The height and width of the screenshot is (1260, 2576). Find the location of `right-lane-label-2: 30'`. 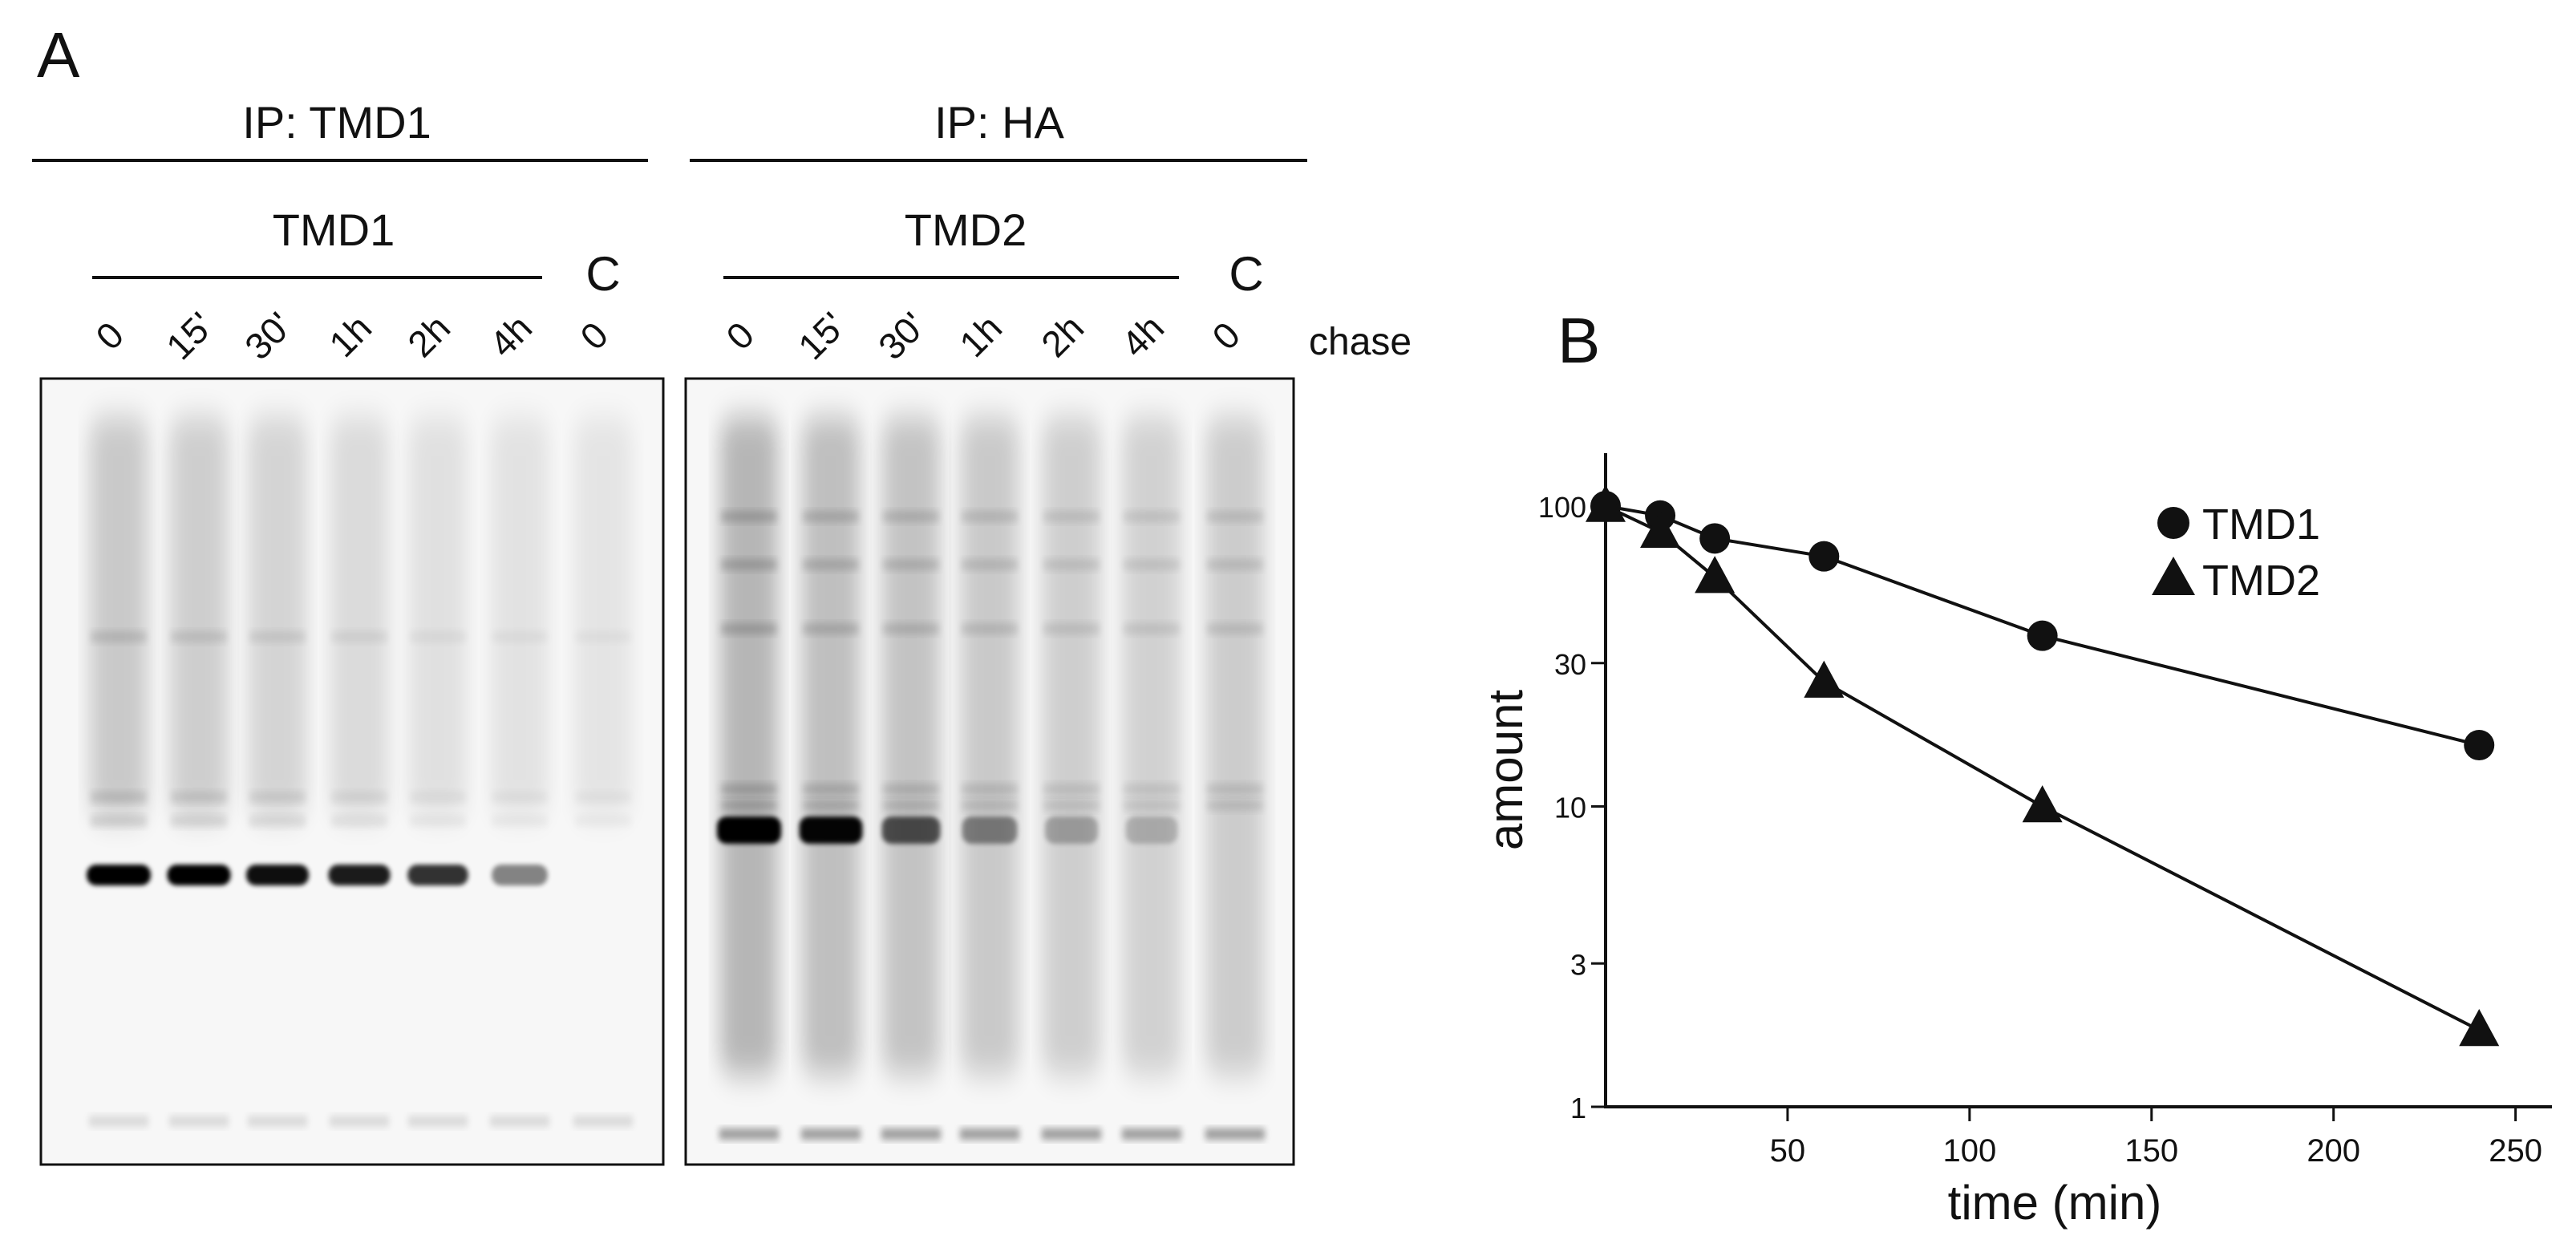

right-lane-label-2: 30' is located at coordinates (902, 335).